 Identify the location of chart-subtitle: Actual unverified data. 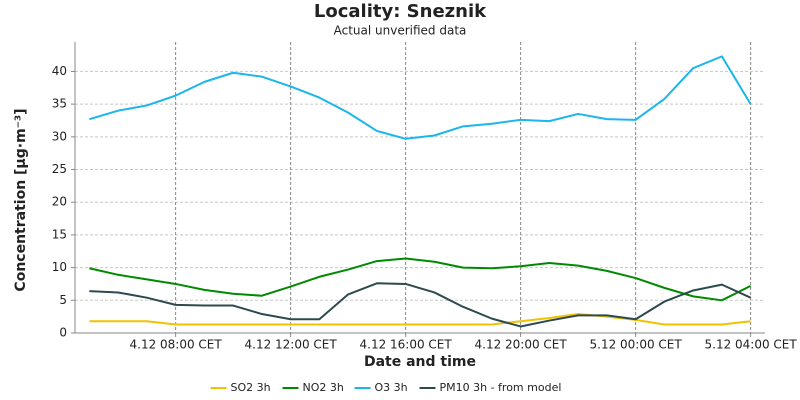
(400, 31).